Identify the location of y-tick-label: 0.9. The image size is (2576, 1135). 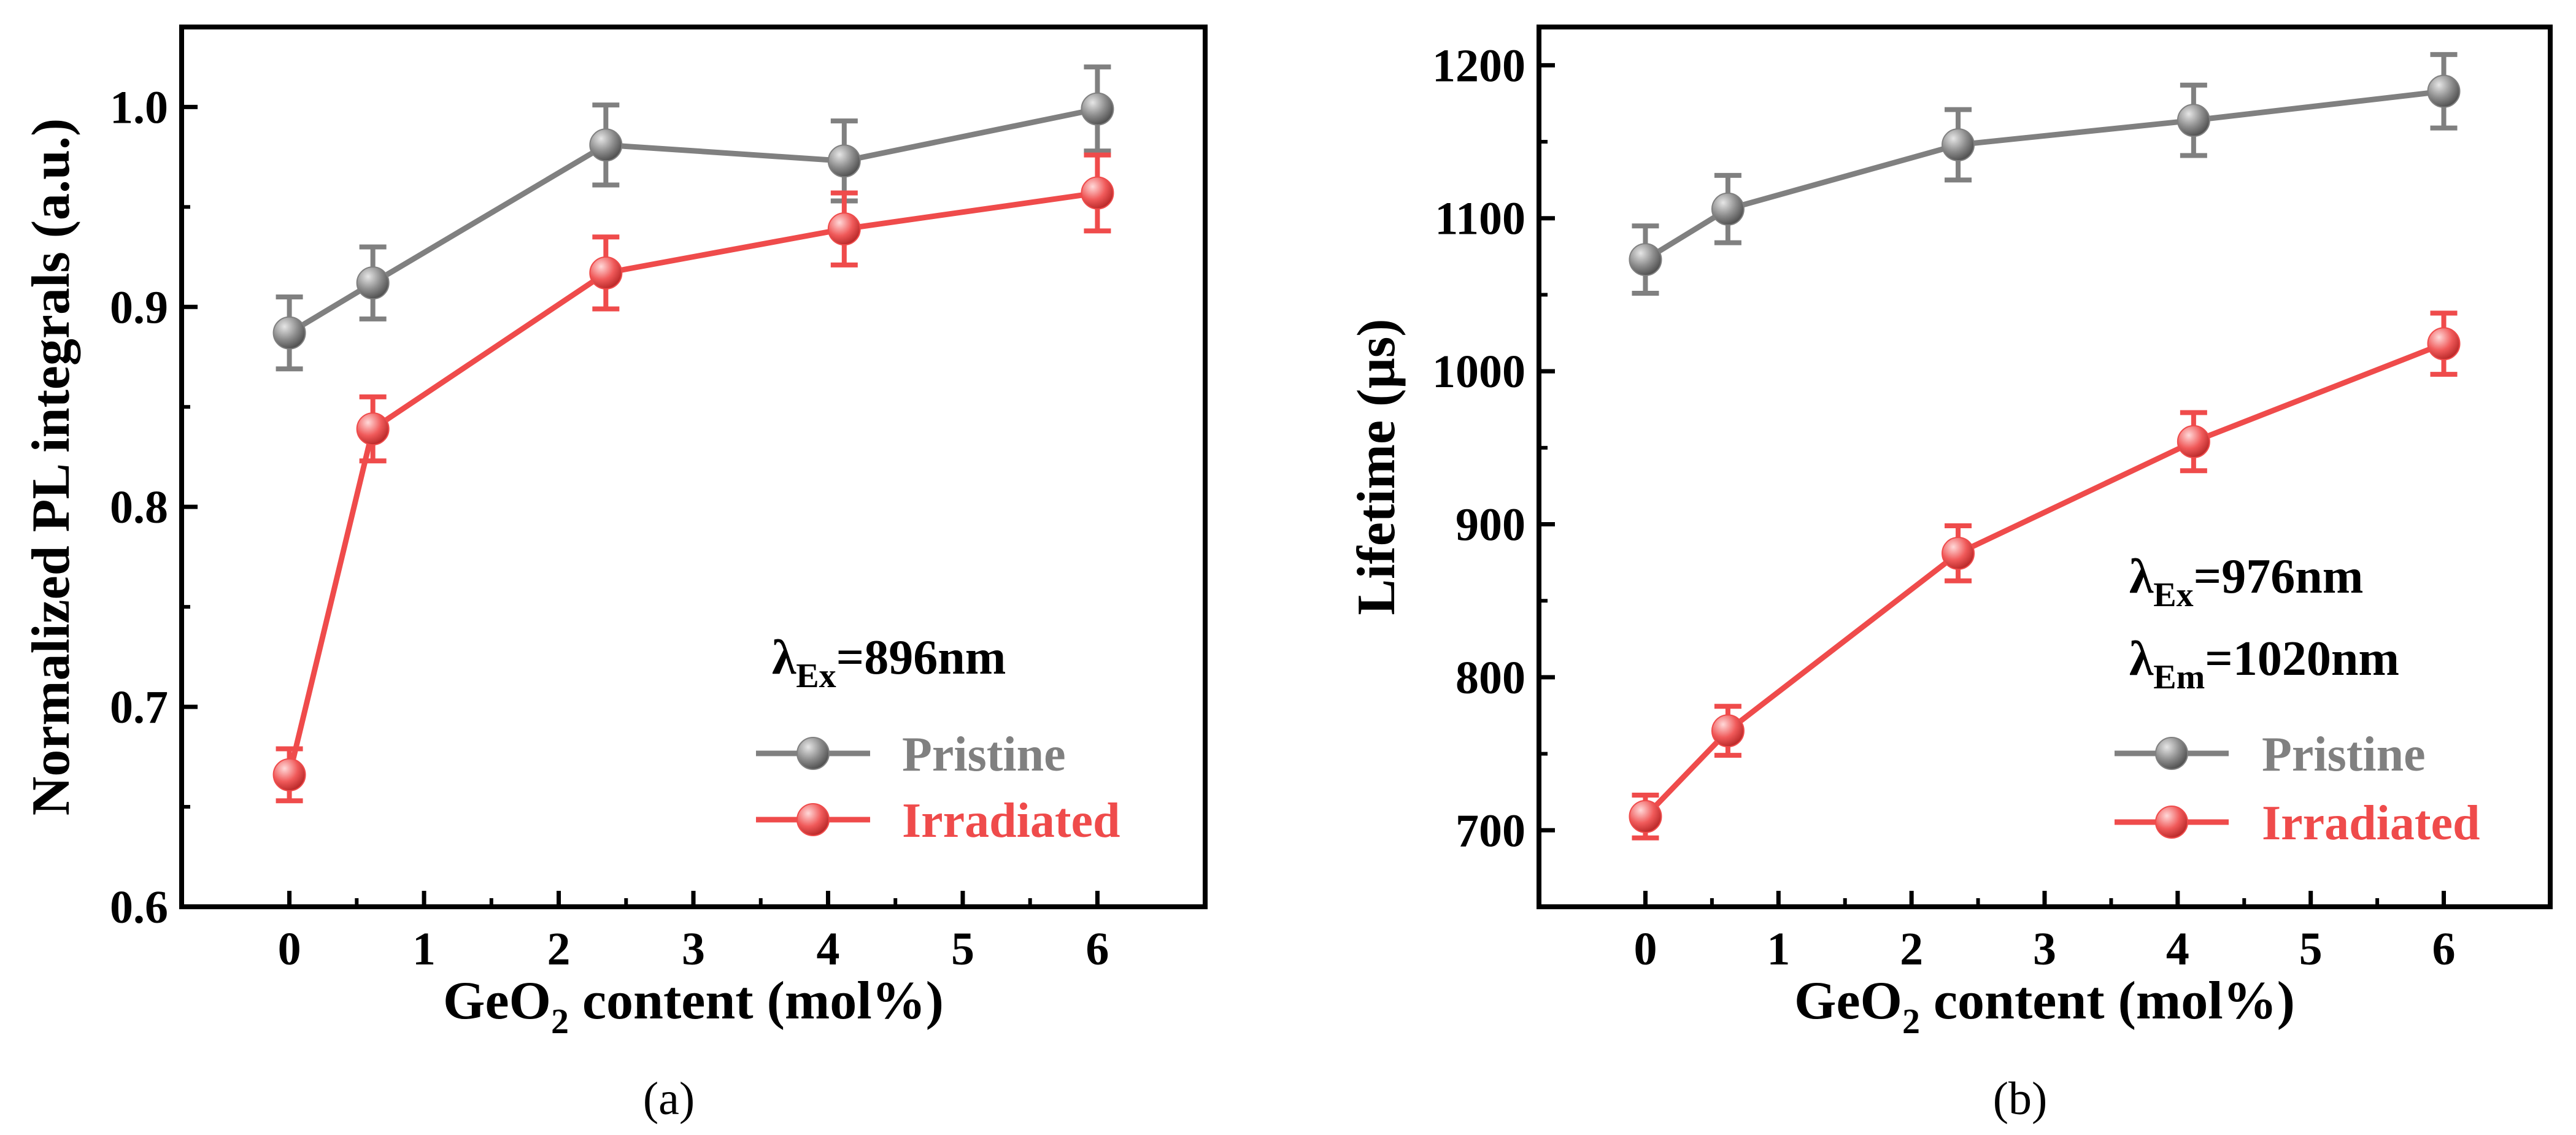
(139, 307).